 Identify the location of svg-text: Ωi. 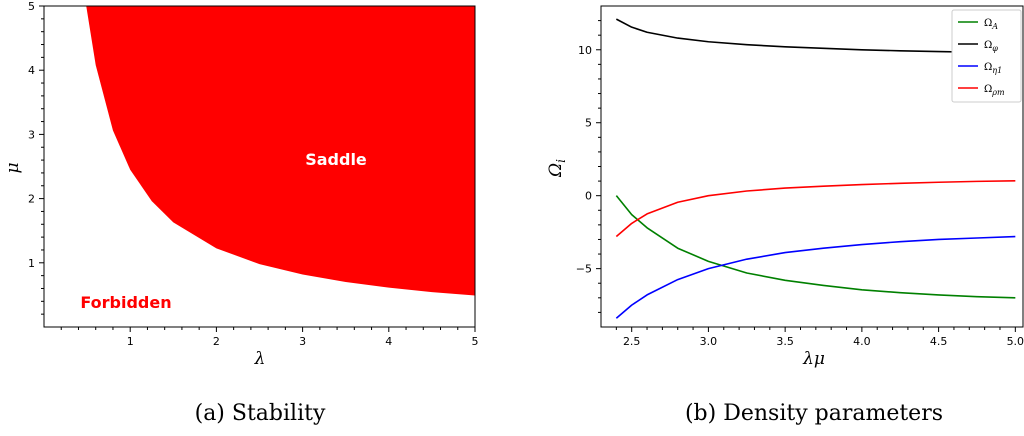
(557, 168).